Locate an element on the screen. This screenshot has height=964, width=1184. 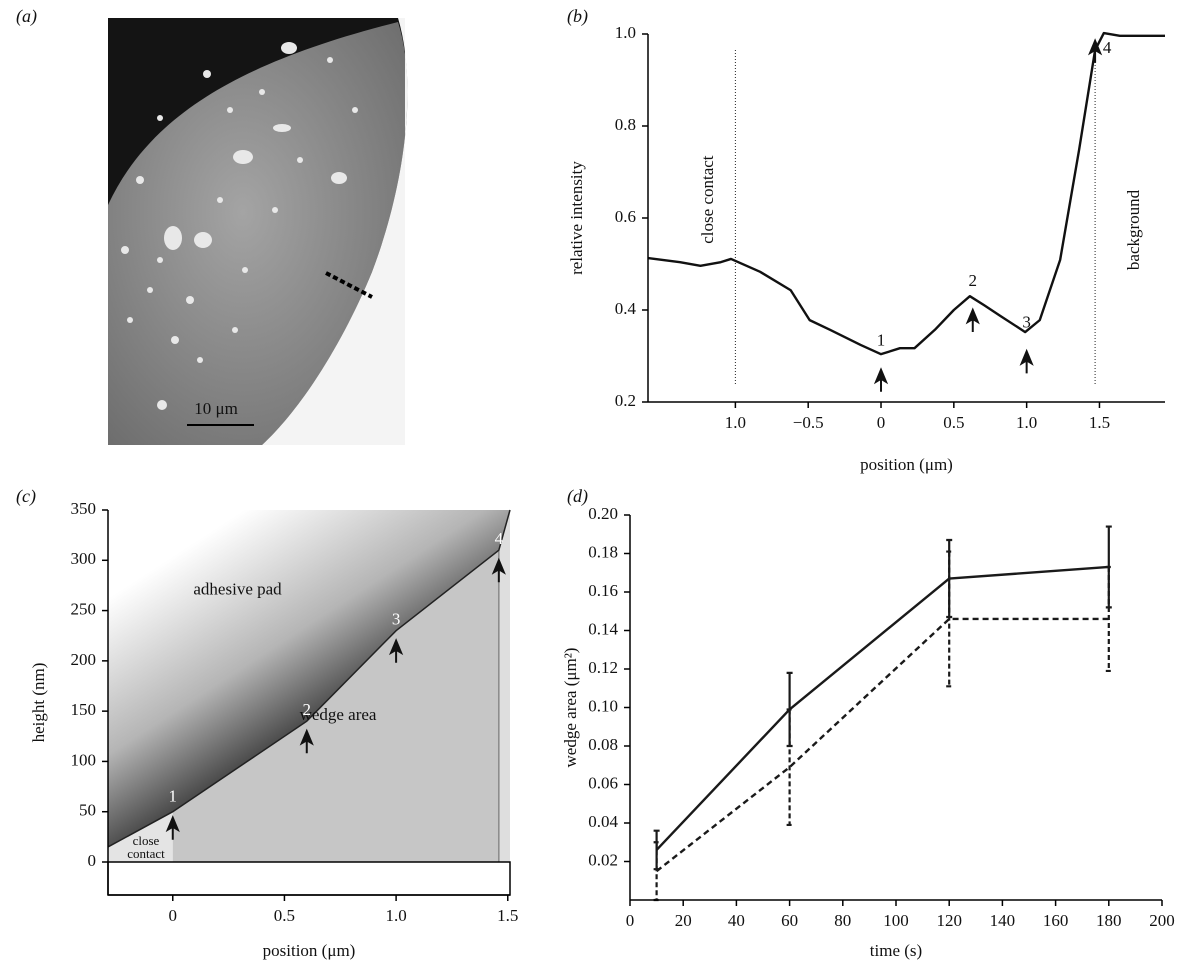
x-axis-label: time (s) is located at coordinates (896, 950).